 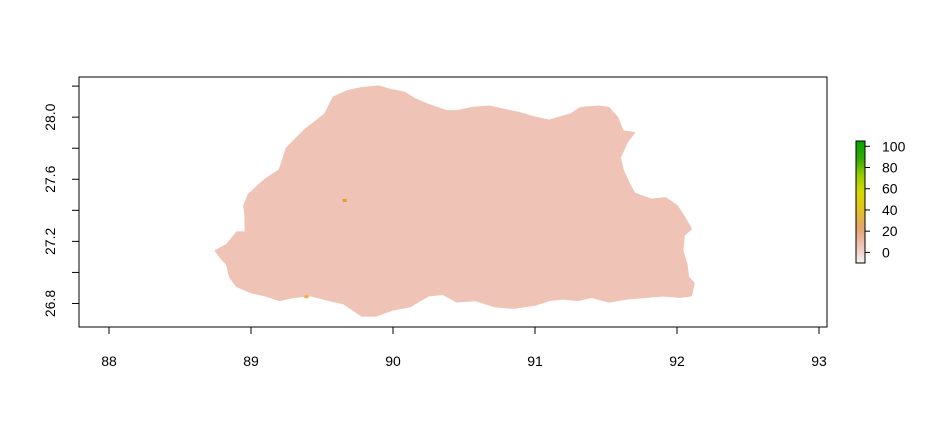 I want to click on legend-tick-label: 80, so click(x=890, y=168).